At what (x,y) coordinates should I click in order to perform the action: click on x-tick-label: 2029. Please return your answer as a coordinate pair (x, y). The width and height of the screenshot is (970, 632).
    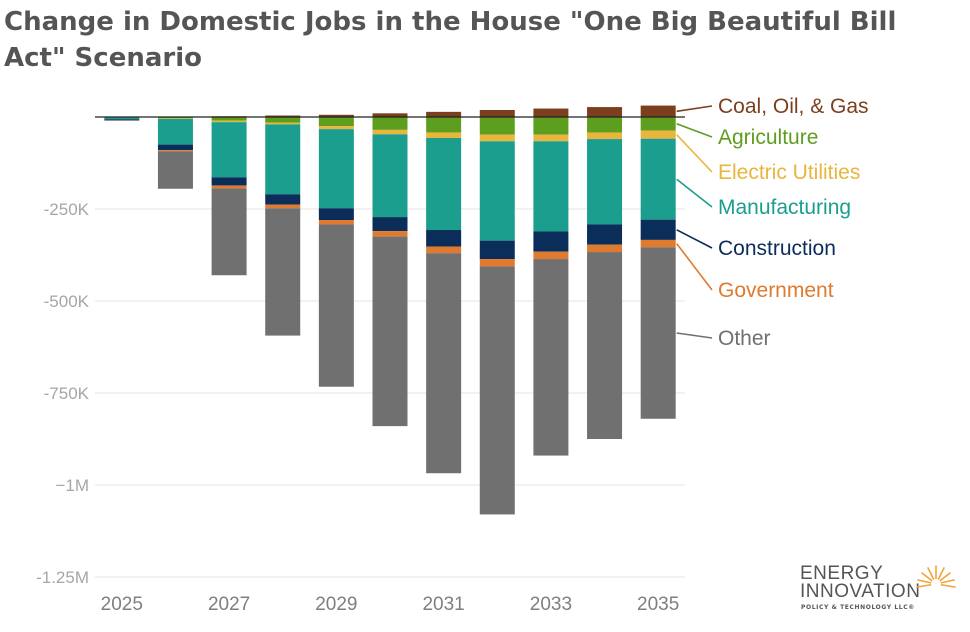
    Looking at the image, I should click on (336, 604).